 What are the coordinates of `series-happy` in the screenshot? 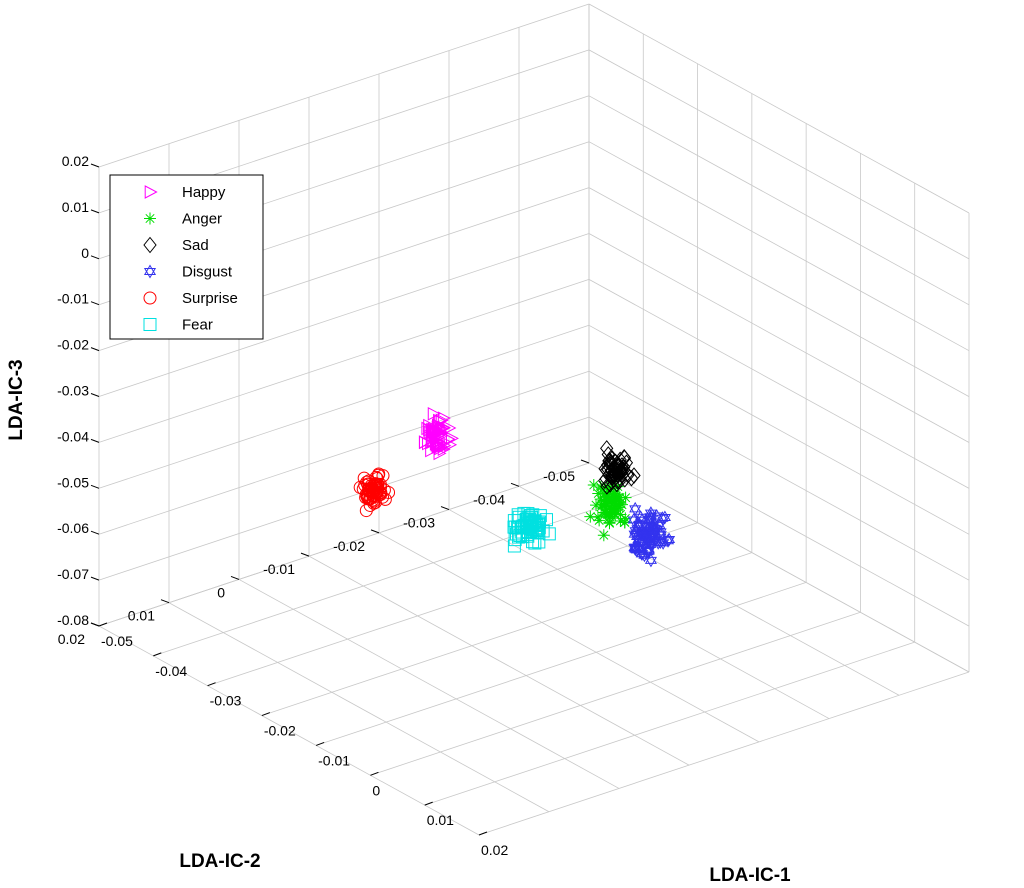 It's located at (438, 434).